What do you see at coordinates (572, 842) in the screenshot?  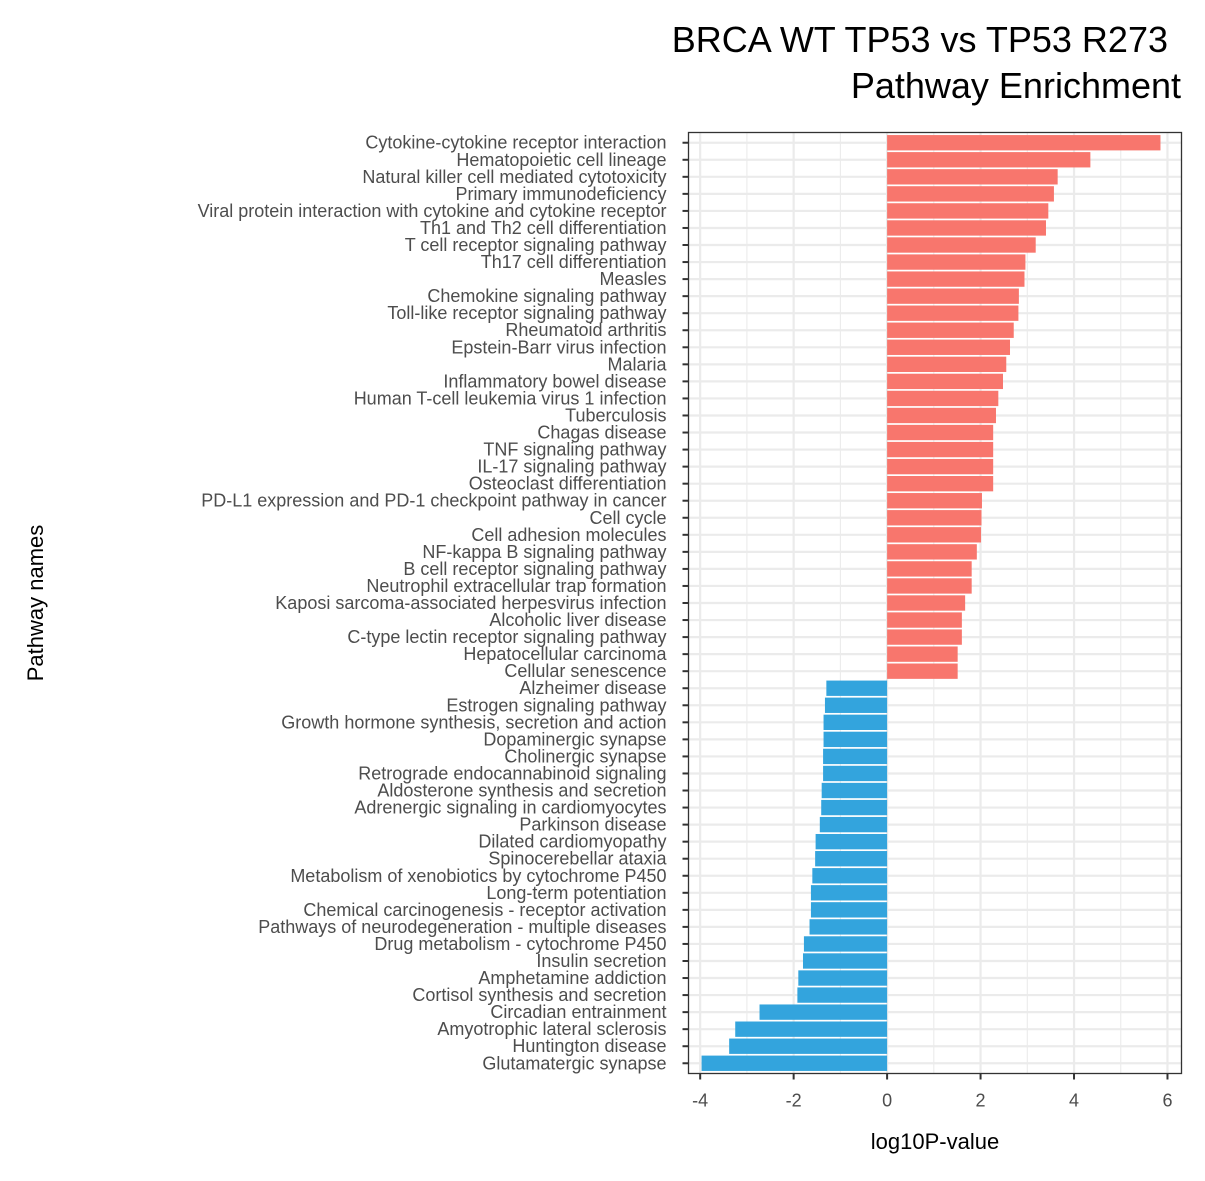 I see `y-tick-label: Dilated cardiomyopathy` at bounding box center [572, 842].